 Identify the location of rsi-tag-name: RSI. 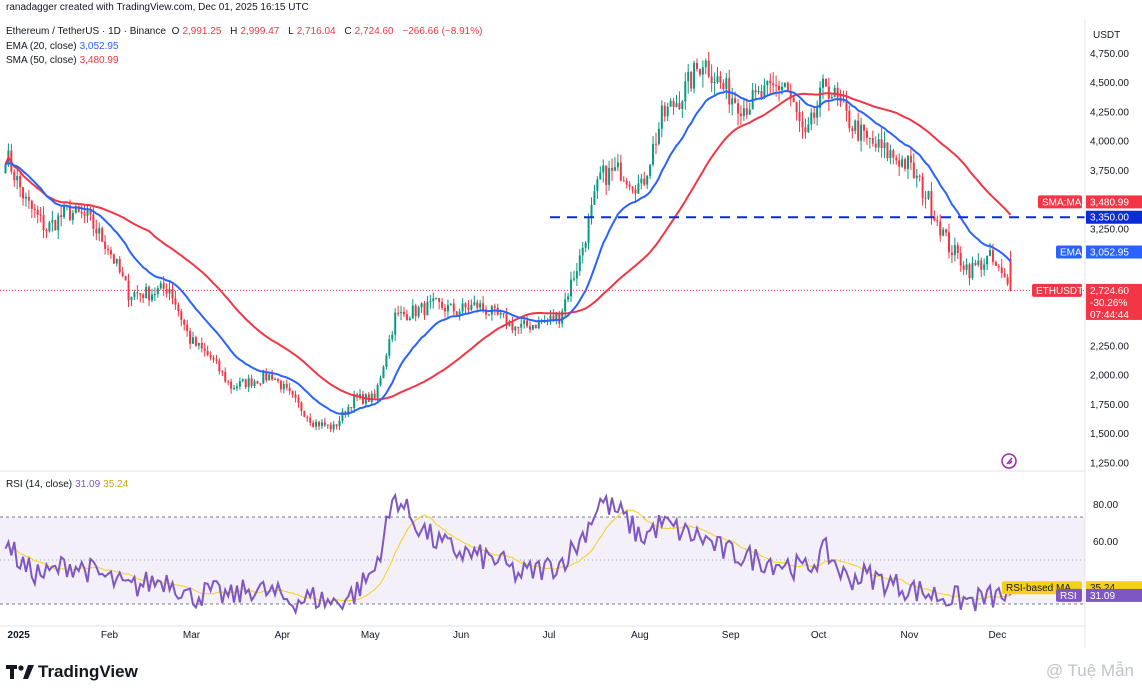
(1068, 596).